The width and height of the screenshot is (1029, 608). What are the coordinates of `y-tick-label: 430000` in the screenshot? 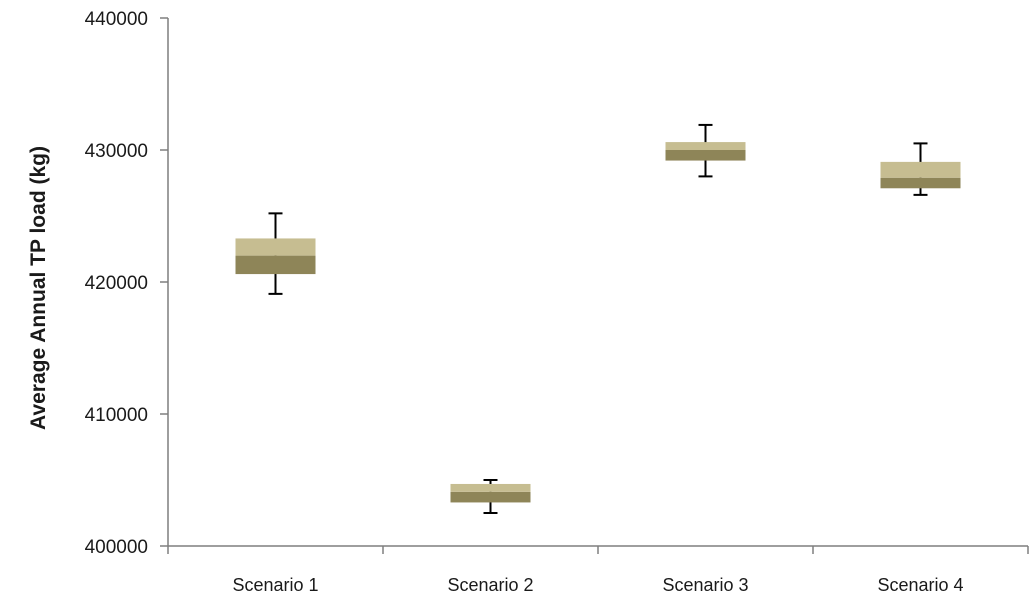 It's located at (116, 151).